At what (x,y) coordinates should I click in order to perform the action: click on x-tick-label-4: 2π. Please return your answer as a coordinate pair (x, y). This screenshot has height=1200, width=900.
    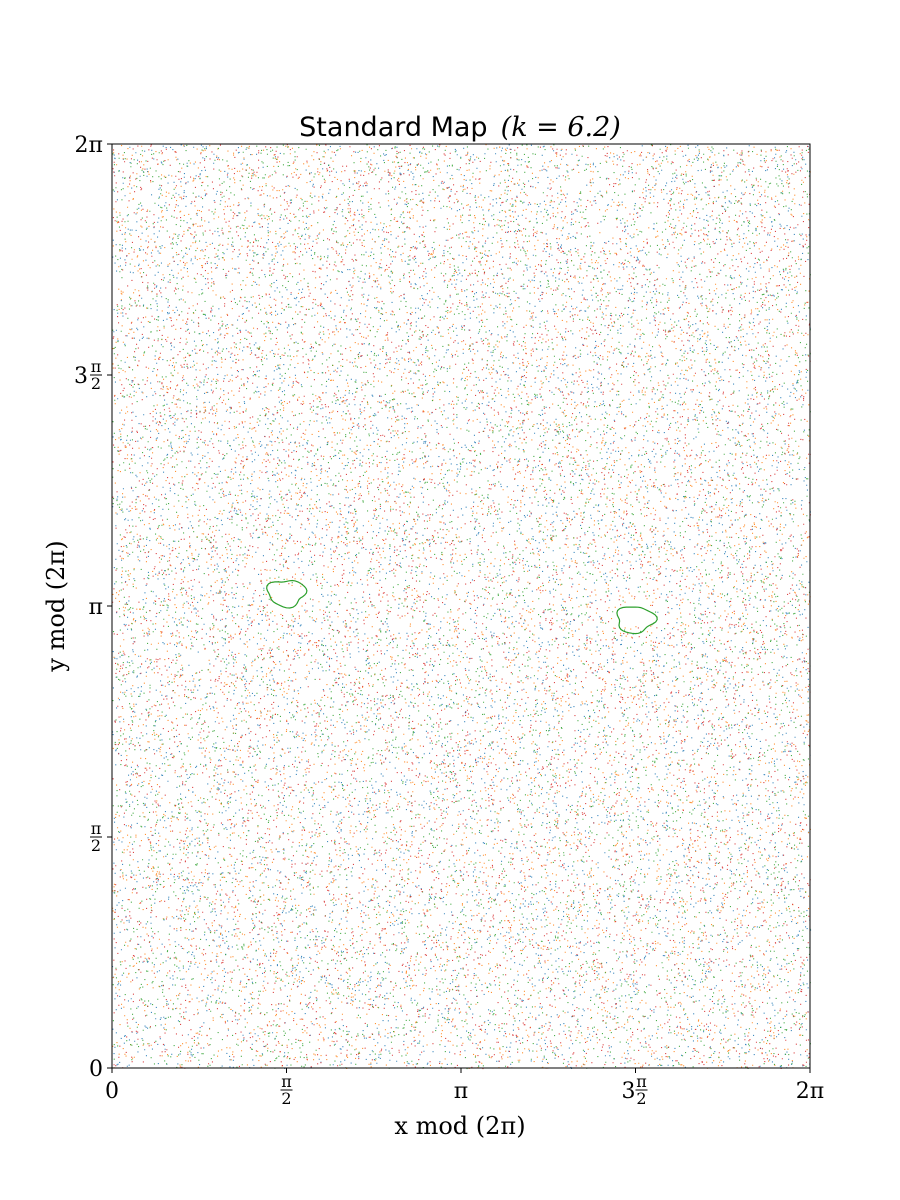
    Looking at the image, I should click on (810, 1091).